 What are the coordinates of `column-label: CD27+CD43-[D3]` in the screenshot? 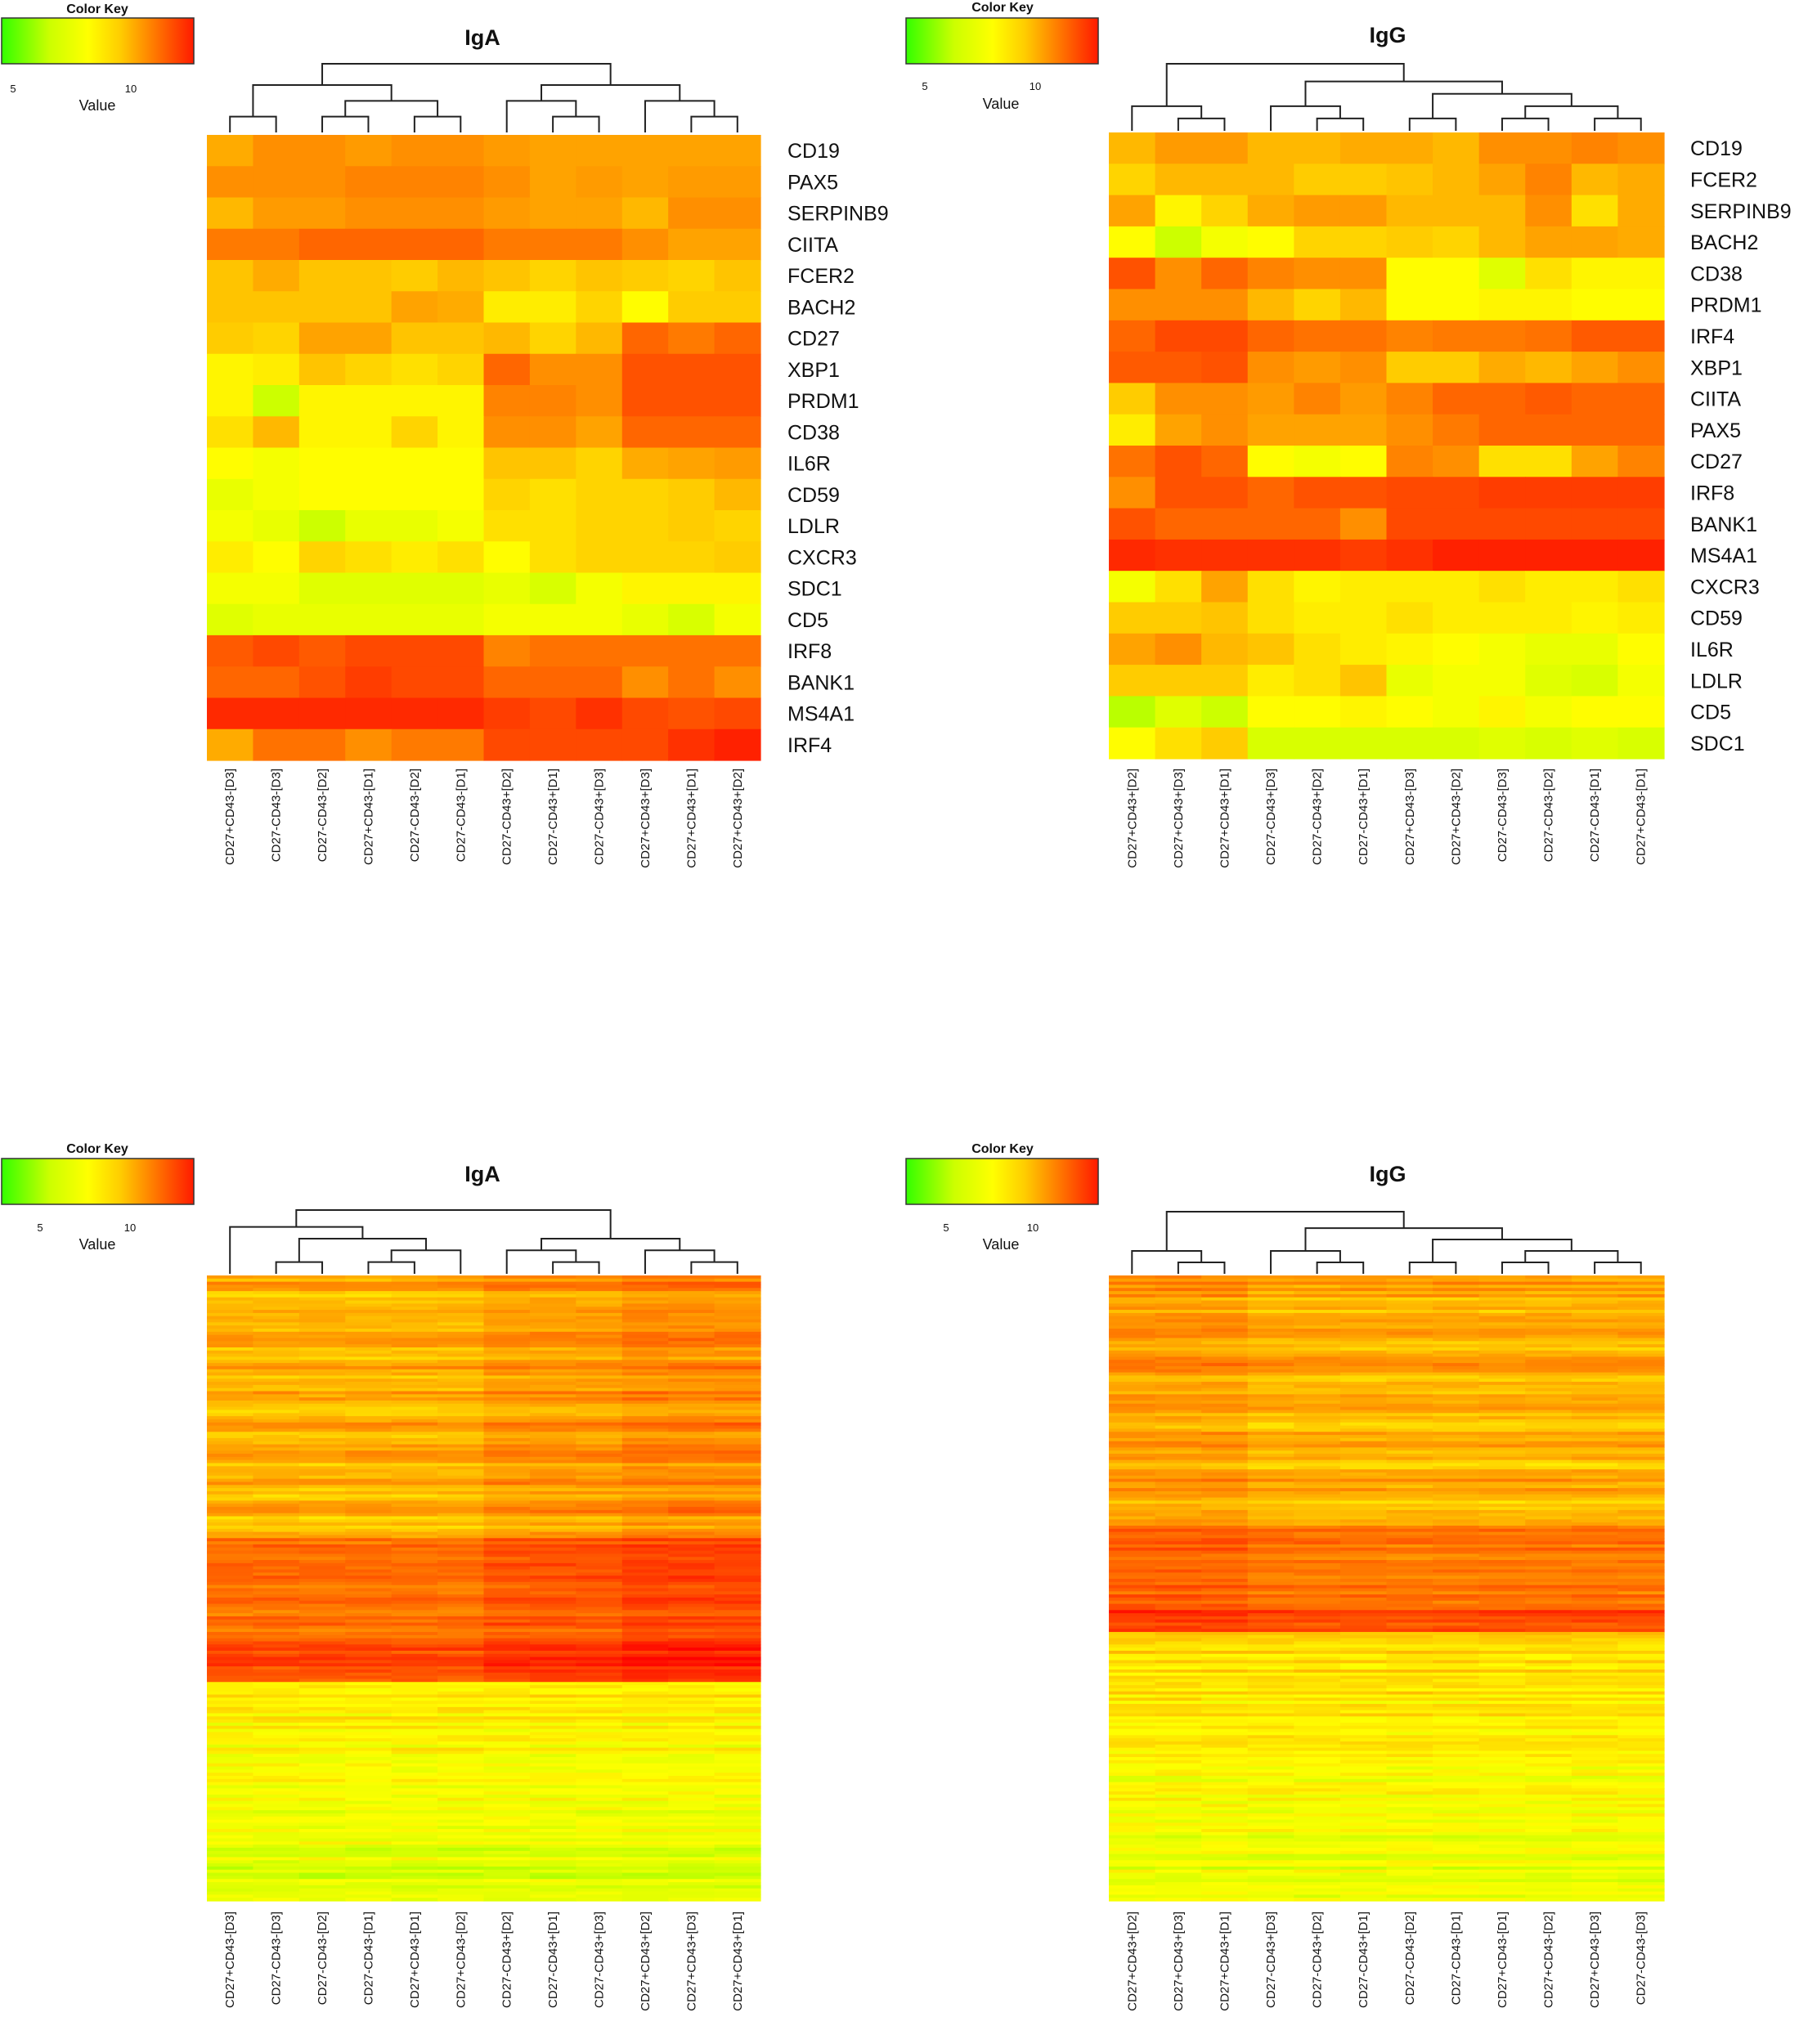 It's located at (230, 817).